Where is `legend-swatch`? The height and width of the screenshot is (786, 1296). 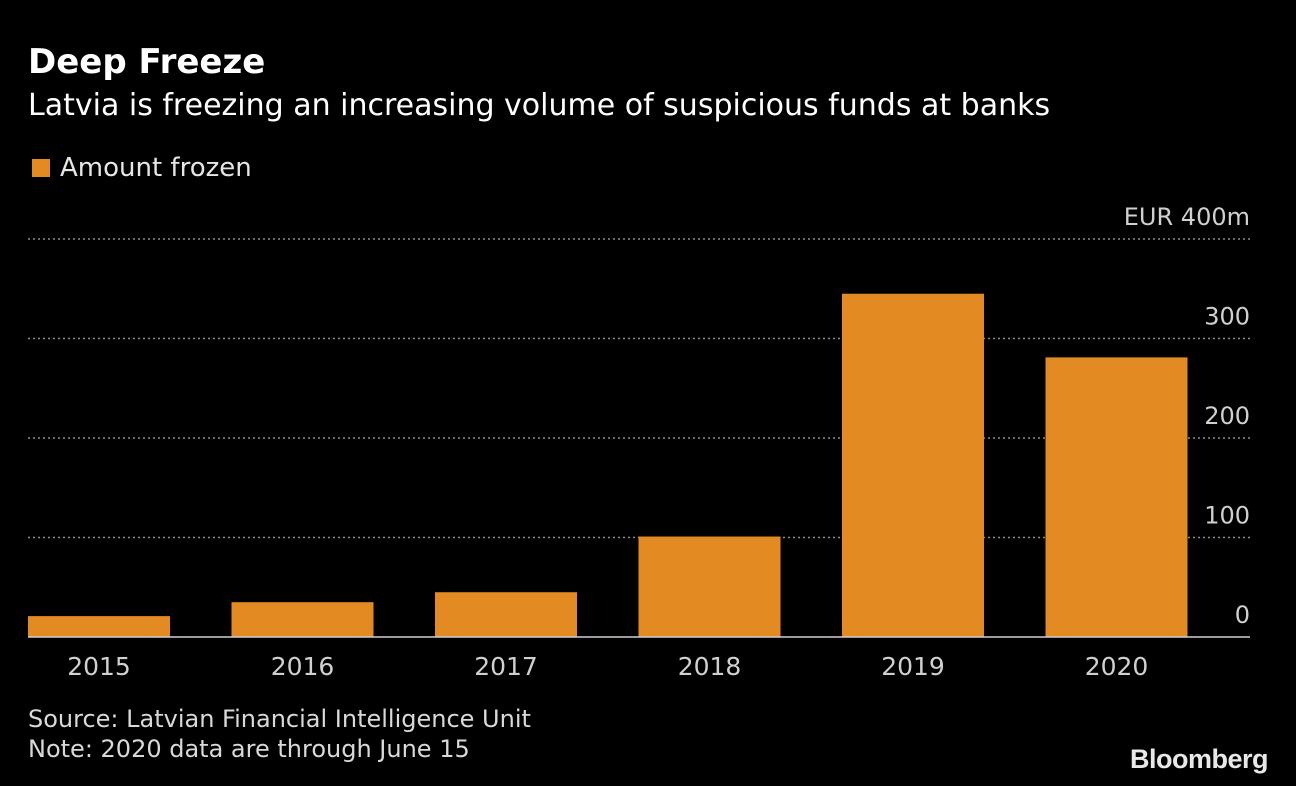
legend-swatch is located at coordinates (41, 168).